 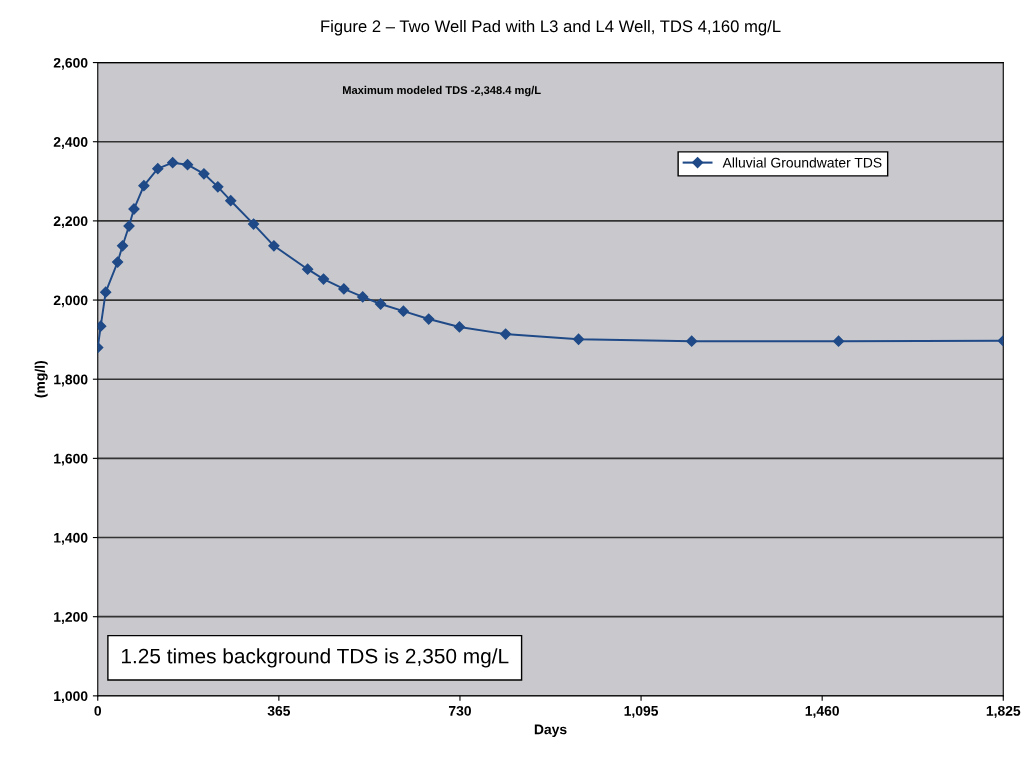 What do you see at coordinates (441, 91) in the screenshot?
I see `annotation: Maximum modeled TDS -2,348.4 mg/L` at bounding box center [441, 91].